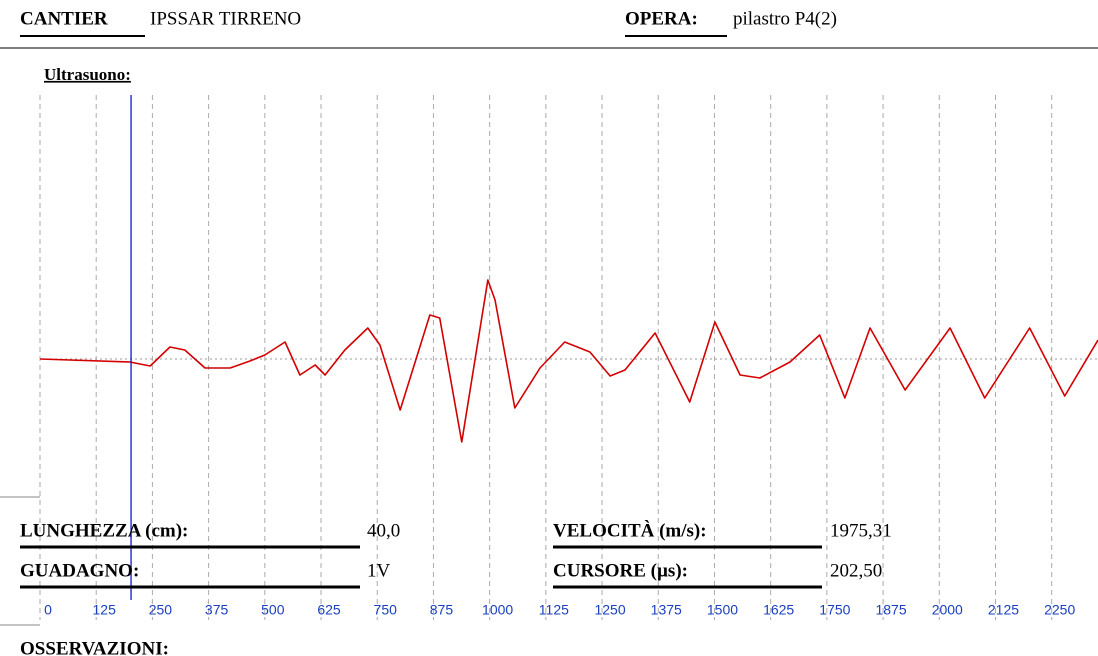 The height and width of the screenshot is (656, 1098). Describe the element at coordinates (105, 610) in the screenshot. I see `x-tick-label: 125` at that location.